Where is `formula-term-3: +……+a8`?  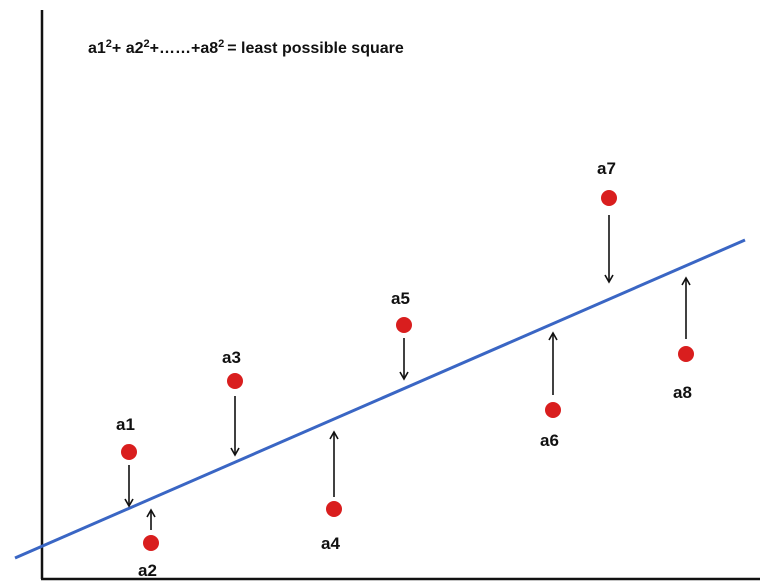 formula-term-3: +……+a8 is located at coordinates (184, 48).